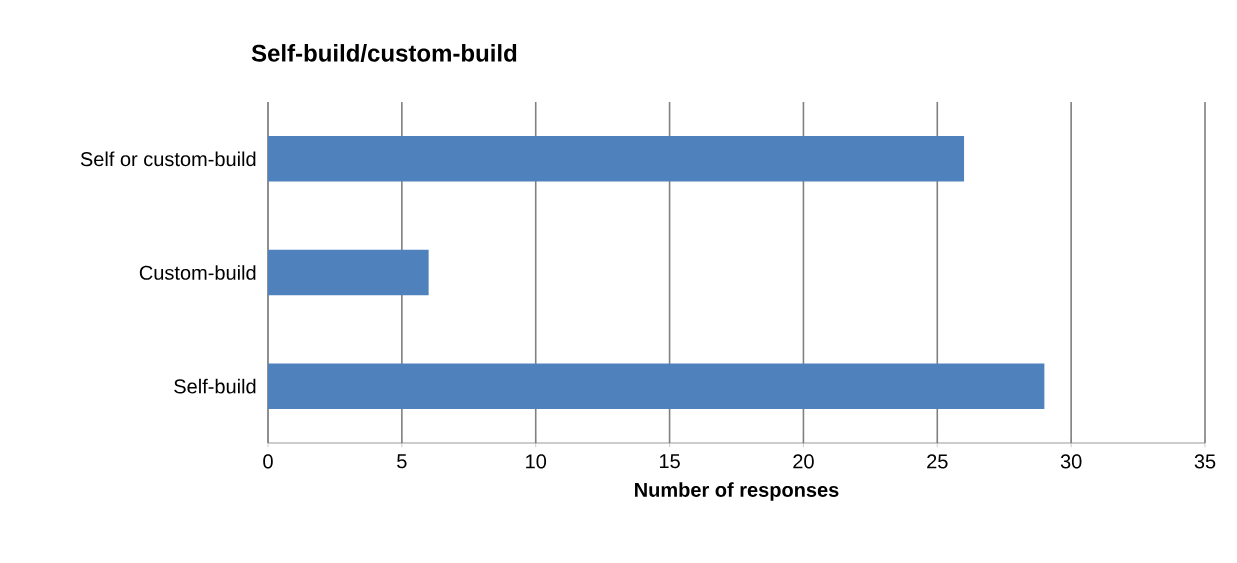 This screenshot has width=1237, height=563. Describe the element at coordinates (197, 272) in the screenshot. I see `y-tick-label: Custom-build` at that location.